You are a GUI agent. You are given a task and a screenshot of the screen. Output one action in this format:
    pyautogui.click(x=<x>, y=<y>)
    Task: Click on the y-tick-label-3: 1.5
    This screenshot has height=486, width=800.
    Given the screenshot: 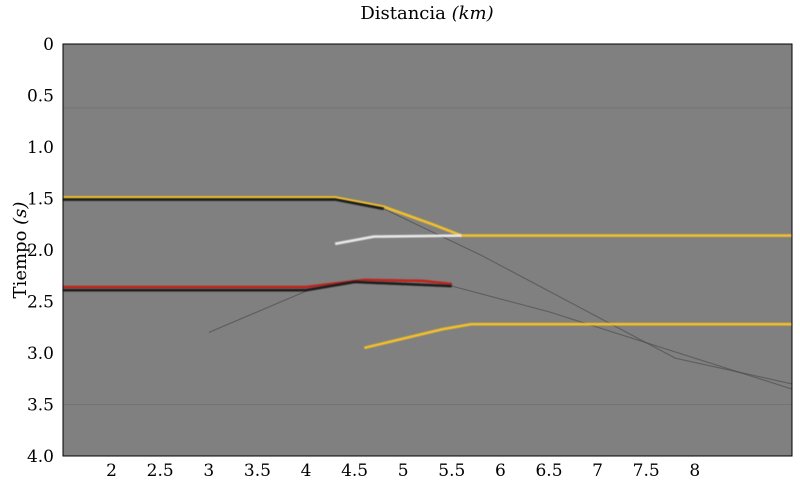 What is the action you would take?
    pyautogui.click(x=40, y=200)
    